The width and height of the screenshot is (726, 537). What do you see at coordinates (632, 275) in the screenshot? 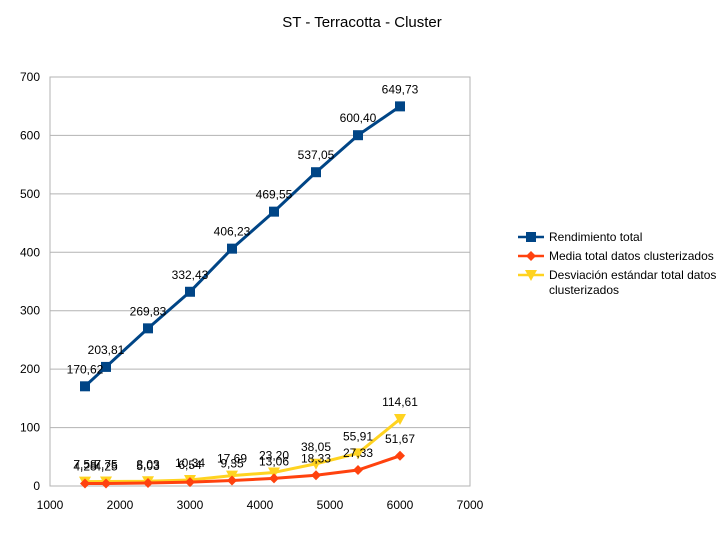
I see `legend-label: Desviación estándar total datos` at bounding box center [632, 275].